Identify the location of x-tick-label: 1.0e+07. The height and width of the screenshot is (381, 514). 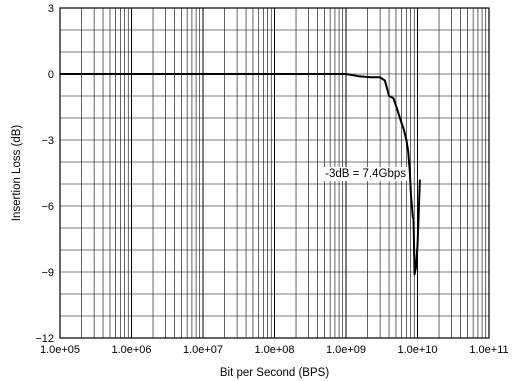
(203, 350).